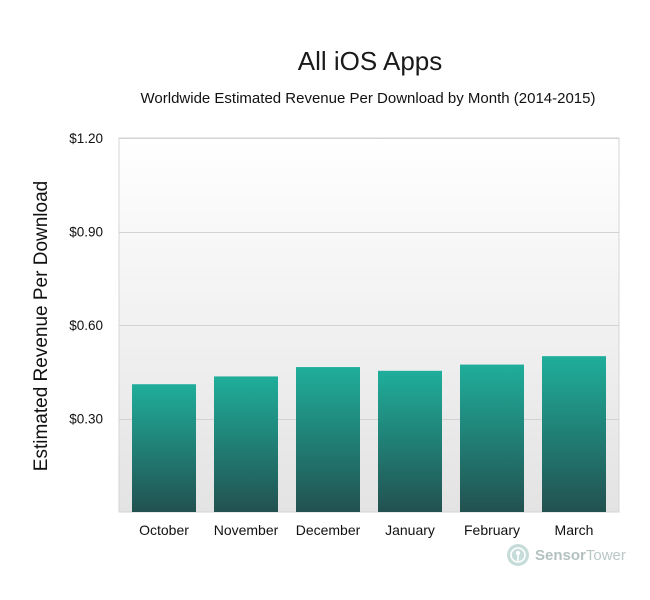  Describe the element at coordinates (246, 530) in the screenshot. I see `x-tick-label-november: November` at that location.